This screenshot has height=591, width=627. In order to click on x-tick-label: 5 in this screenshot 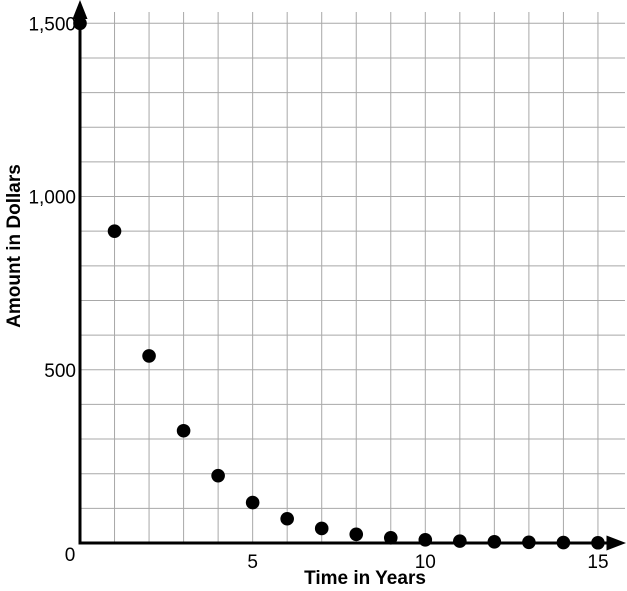, I will do `click(252, 562)`.